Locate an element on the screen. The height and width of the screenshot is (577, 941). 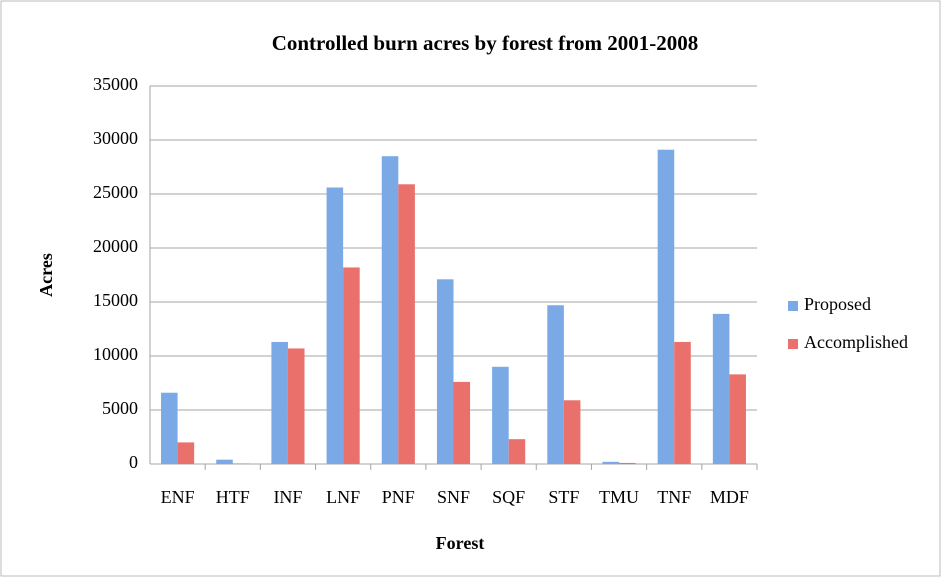
y-tick-label: 35000 is located at coordinates (115, 84).